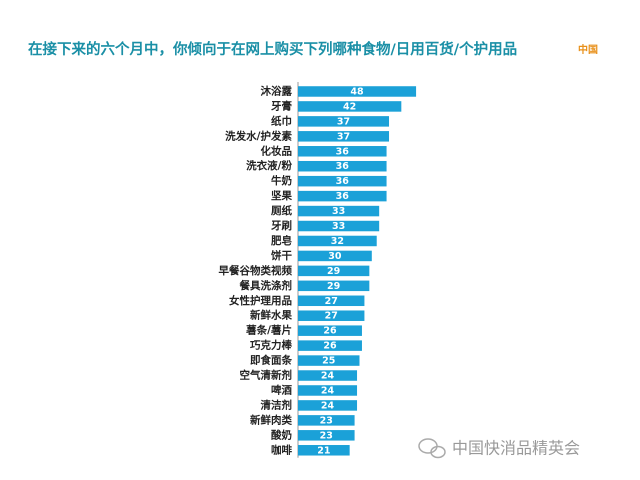 The image size is (640, 480). Describe the element at coordinates (281, 434) in the screenshot. I see `y-tick-label: 酸奶` at that location.